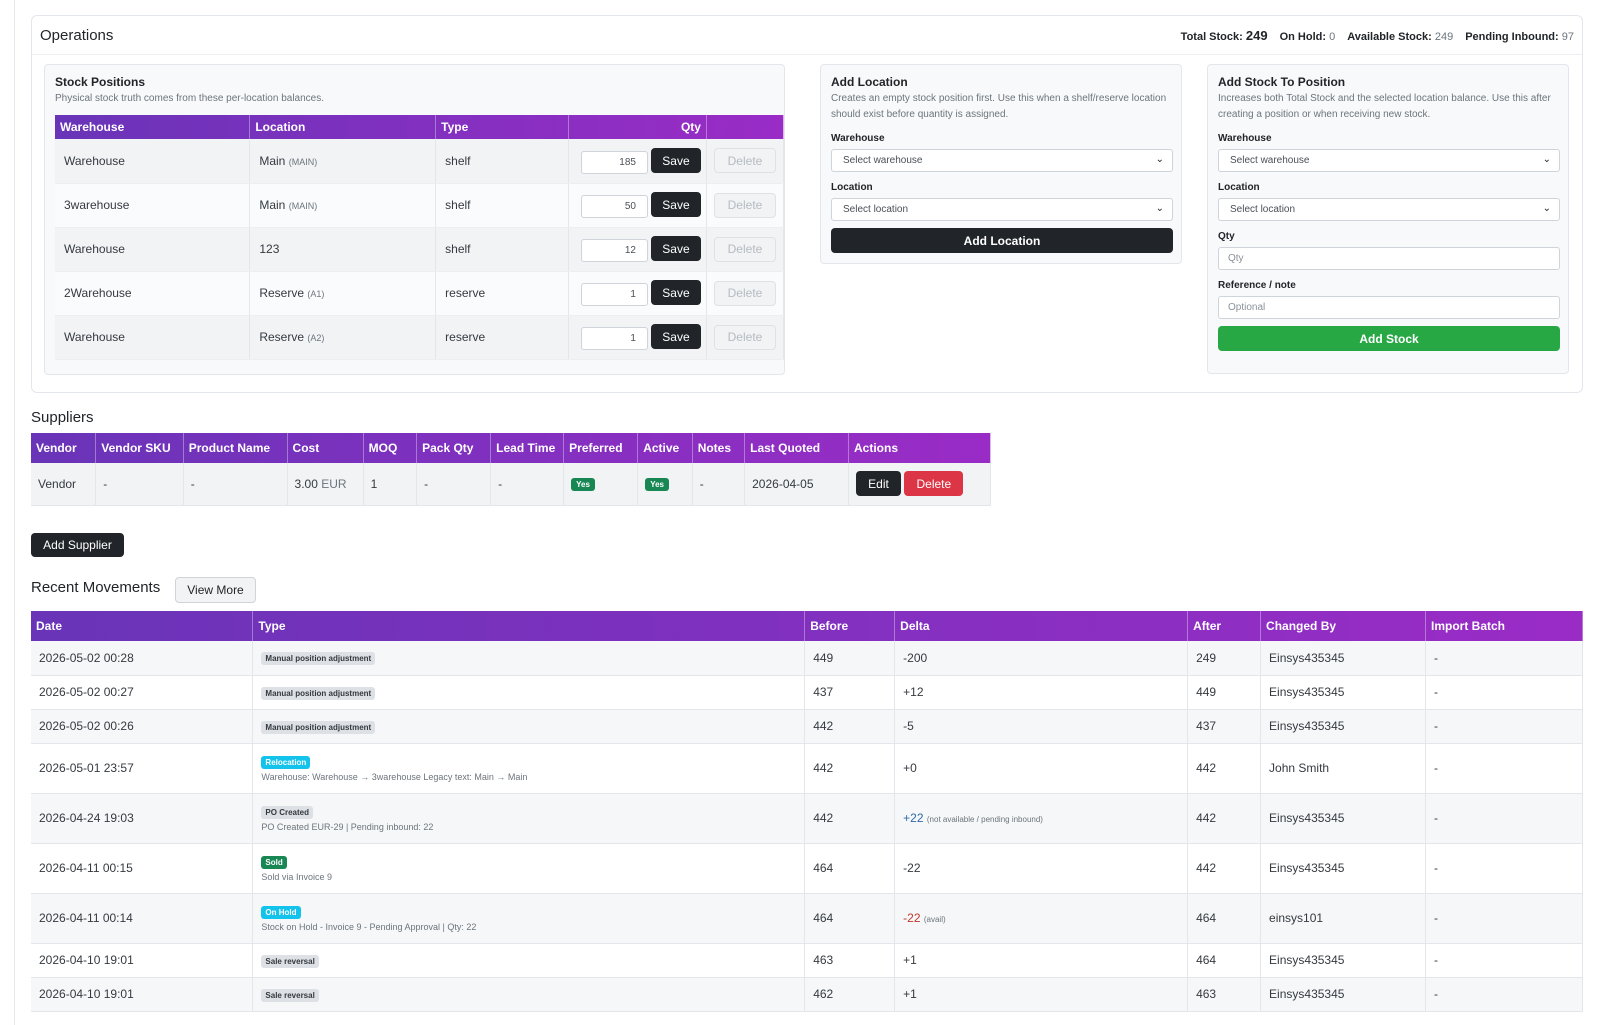  What do you see at coordinates (1282, 82) in the screenshot?
I see `add-stock-title: Add Stock To Position` at bounding box center [1282, 82].